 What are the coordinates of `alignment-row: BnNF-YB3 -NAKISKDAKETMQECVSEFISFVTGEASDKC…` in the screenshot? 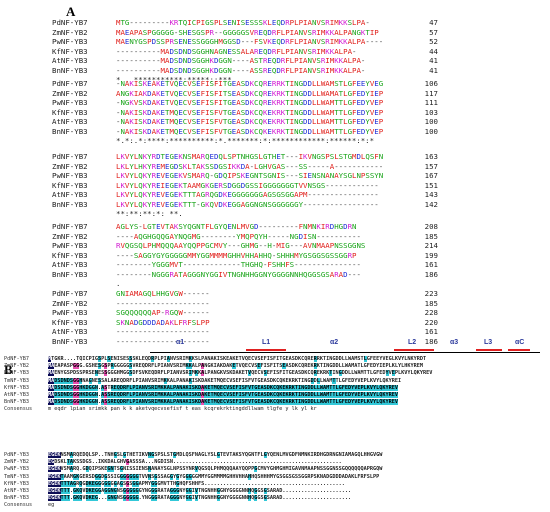 It's located at (282, 132).